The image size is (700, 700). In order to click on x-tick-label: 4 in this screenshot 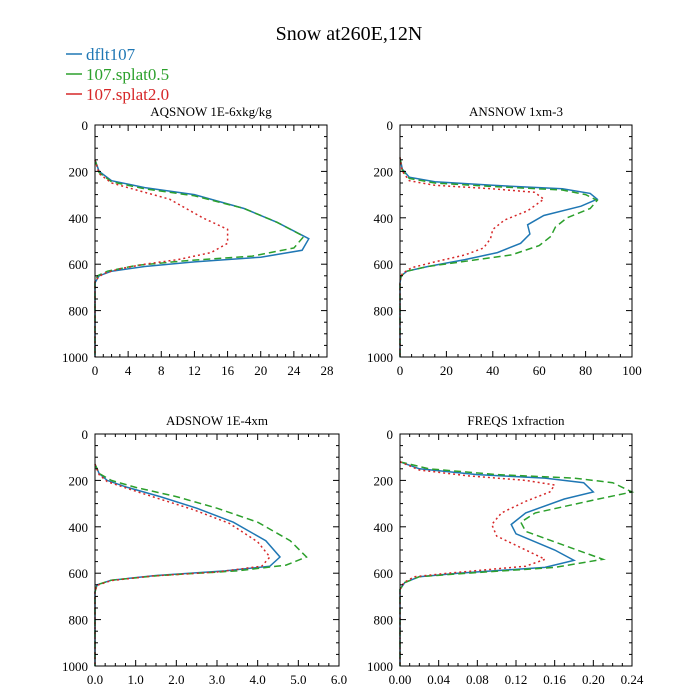, I will do `click(128, 370)`.